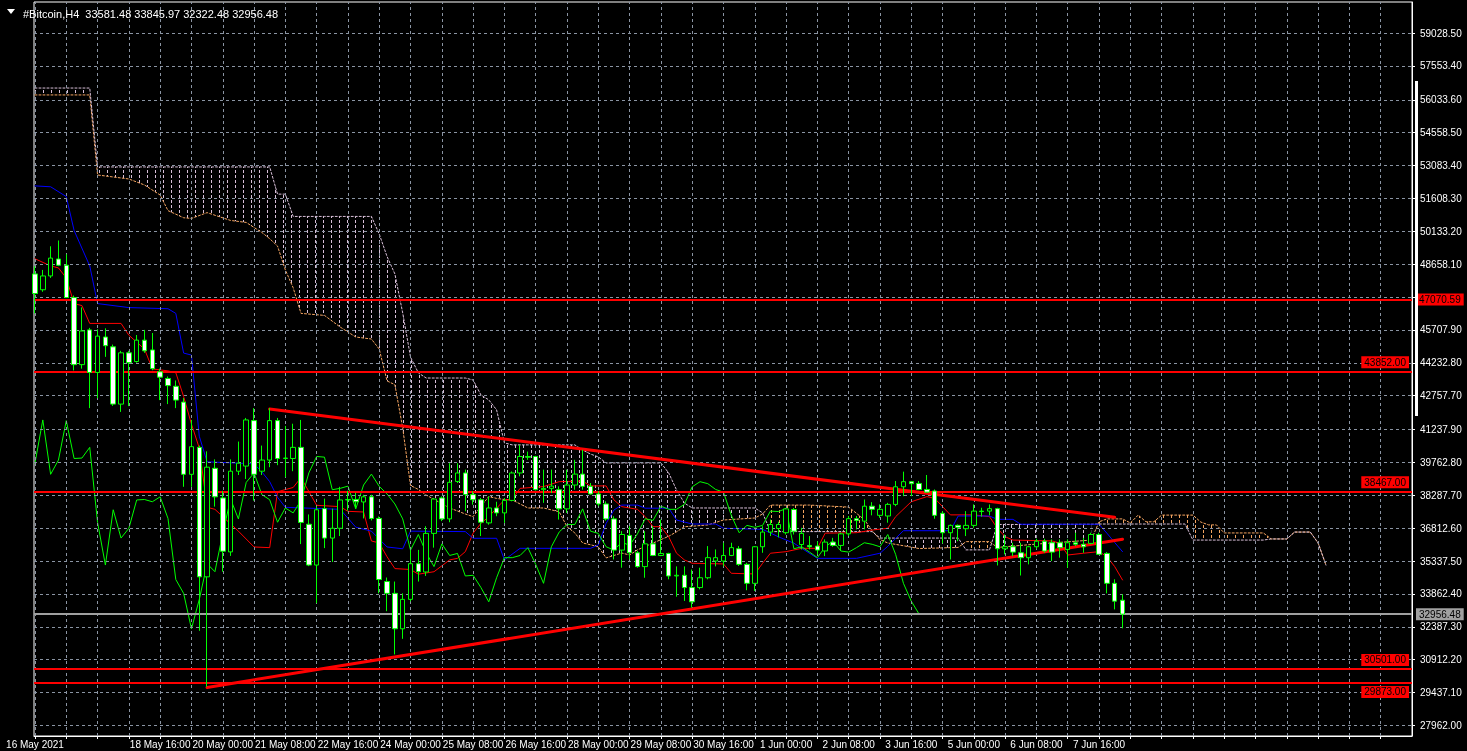 The height and width of the screenshot is (751, 1467). What do you see at coordinates (974, 744) in the screenshot?
I see `x-tick-label: 5 Jun 00:00` at bounding box center [974, 744].